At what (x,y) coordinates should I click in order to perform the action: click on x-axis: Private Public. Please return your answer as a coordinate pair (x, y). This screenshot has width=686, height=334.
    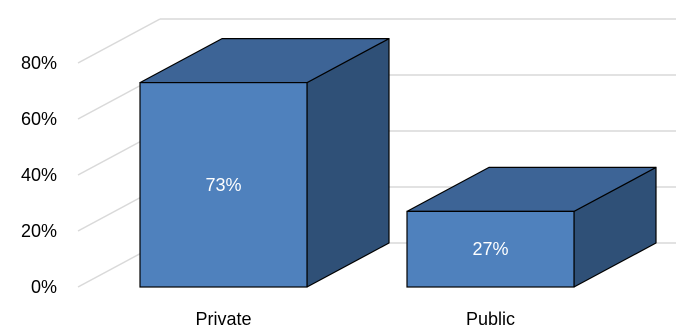
    Looking at the image, I should click on (355, 319).